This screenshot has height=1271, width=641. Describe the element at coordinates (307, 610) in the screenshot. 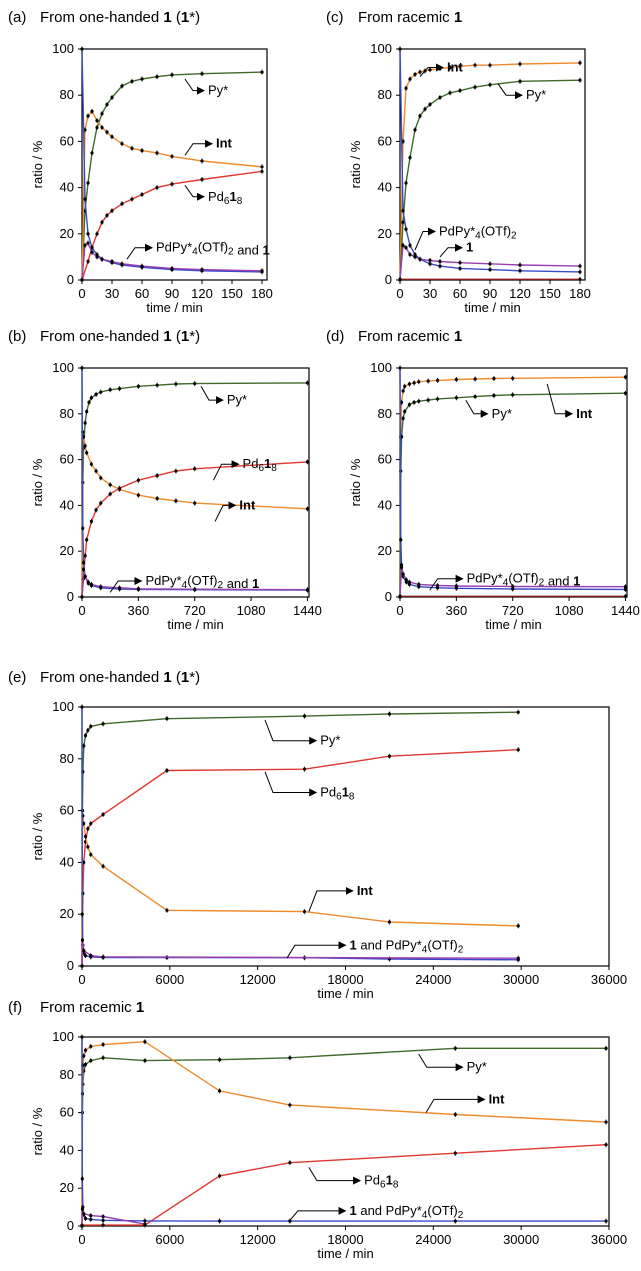

I see `x-tick-label: 1440` at that location.